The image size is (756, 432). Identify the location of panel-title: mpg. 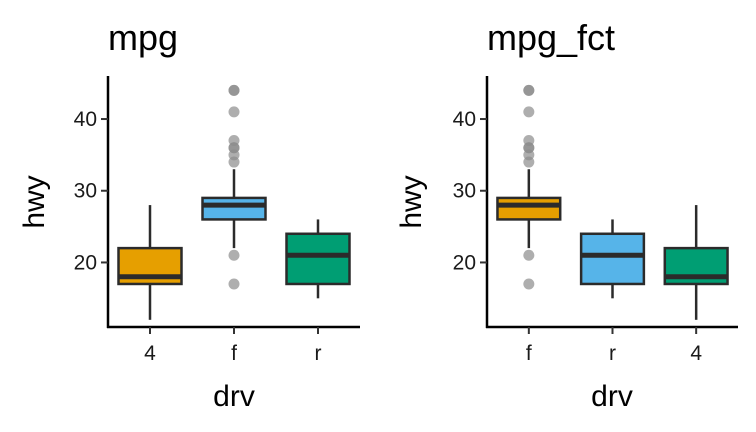
(143, 37).